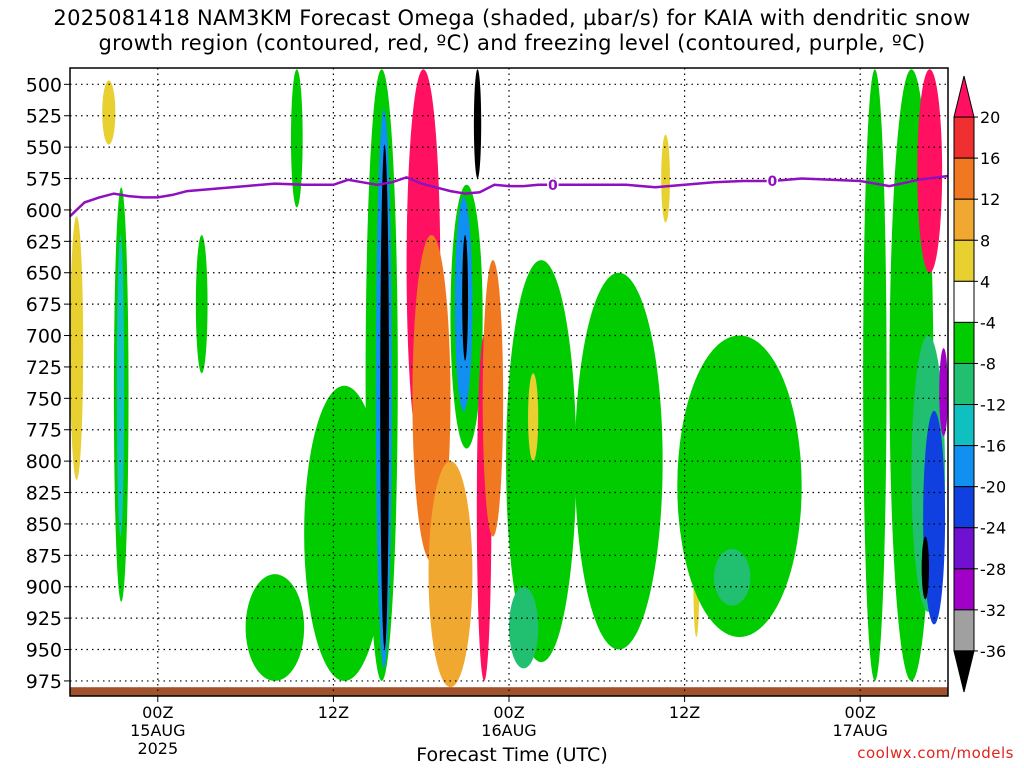  What do you see at coordinates (157, 712) in the screenshot?
I see `x-tick-label-0-0: 00Z` at bounding box center [157, 712].